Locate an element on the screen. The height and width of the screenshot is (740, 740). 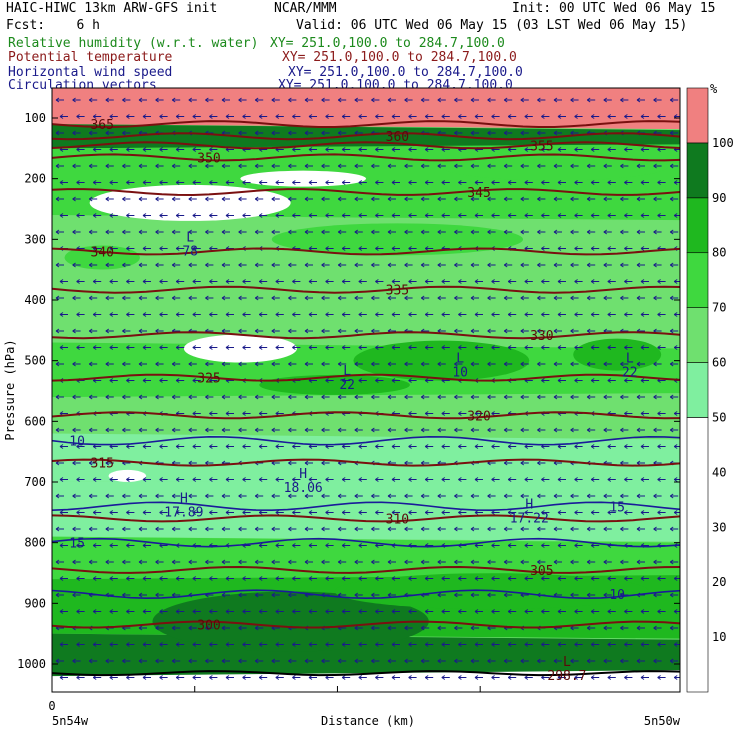
colorbar-tick-label: 20 is located at coordinates (719, 582).